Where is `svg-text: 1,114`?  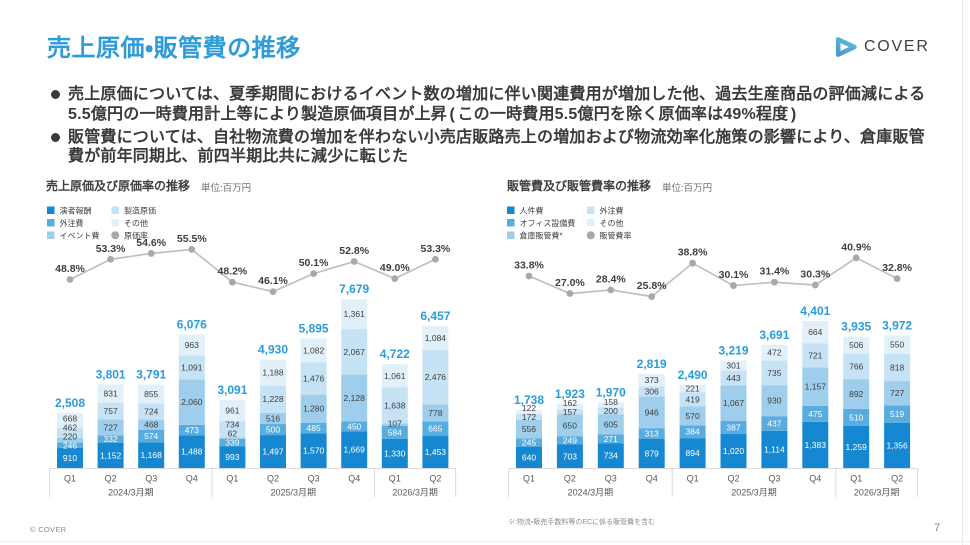 svg-text: 1,114 is located at coordinates (774, 449).